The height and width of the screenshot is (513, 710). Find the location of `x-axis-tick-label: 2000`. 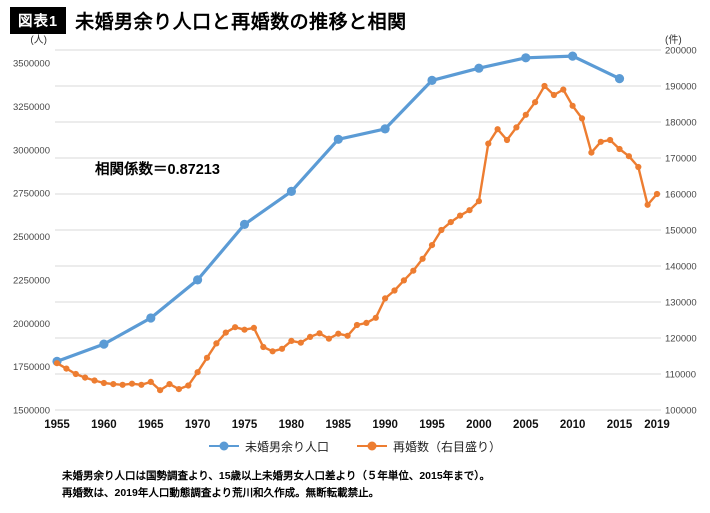

x-axis-tick-label: 2000 is located at coordinates (479, 425).